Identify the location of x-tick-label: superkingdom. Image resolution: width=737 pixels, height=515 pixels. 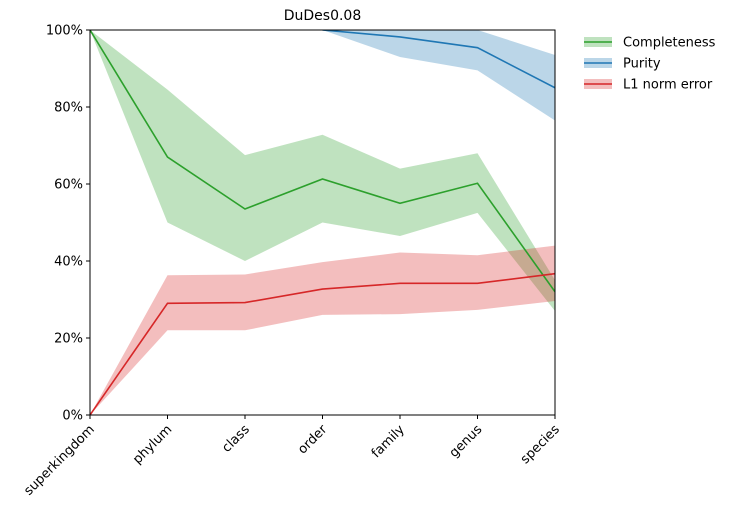
(59, 460).